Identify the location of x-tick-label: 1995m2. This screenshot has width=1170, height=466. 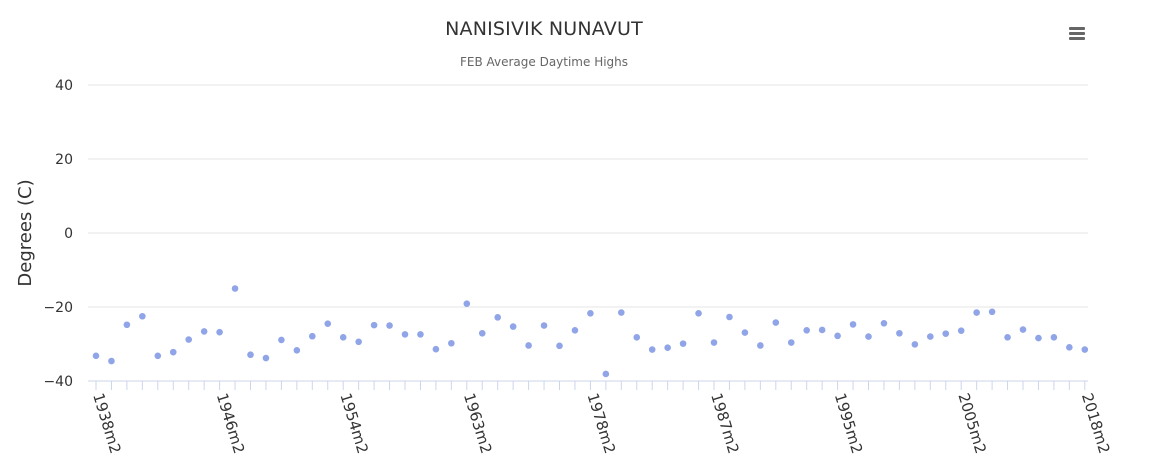
(848, 423).